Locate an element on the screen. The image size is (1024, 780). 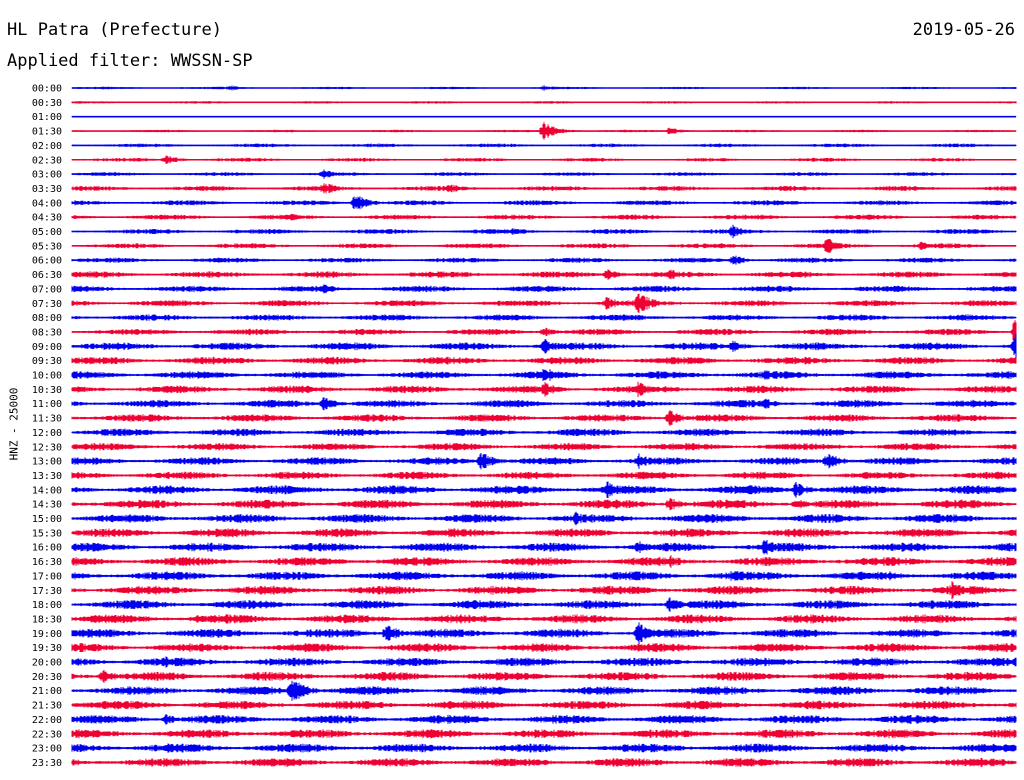
row-label: 11:00 is located at coordinates (47, 404).